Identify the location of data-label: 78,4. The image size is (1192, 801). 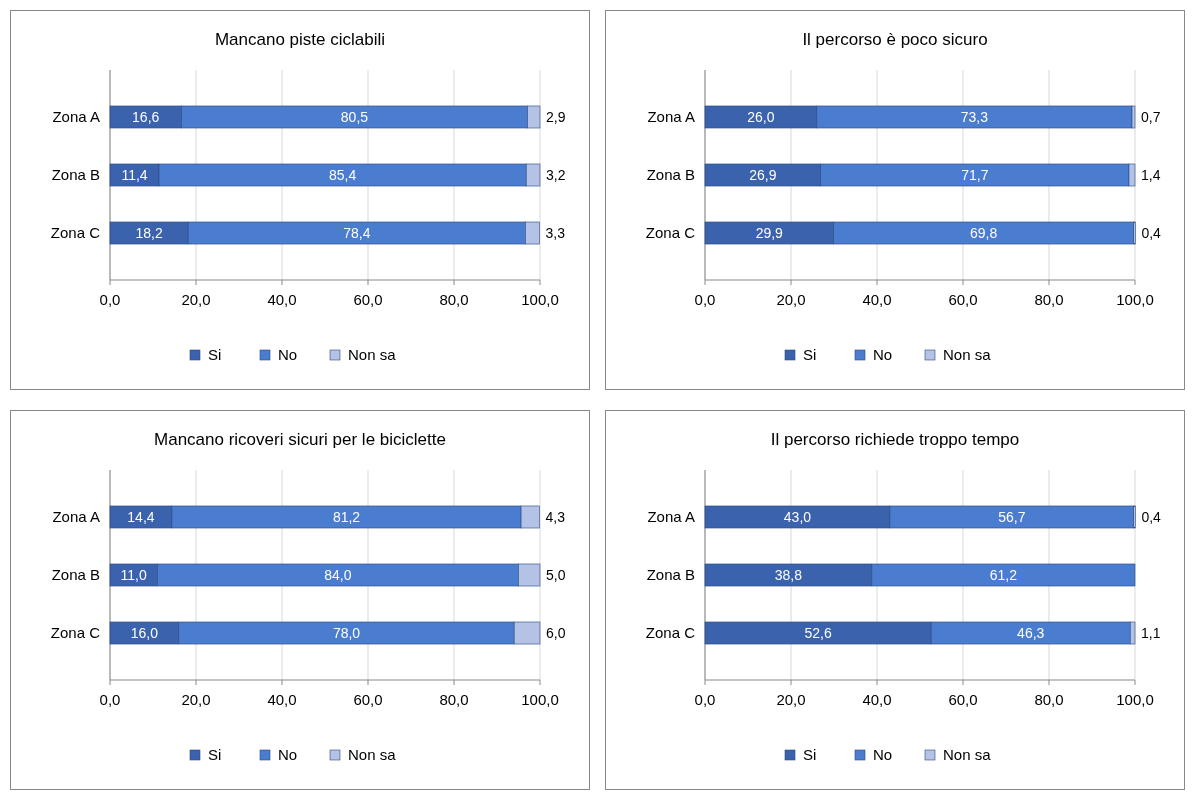
(357, 232).